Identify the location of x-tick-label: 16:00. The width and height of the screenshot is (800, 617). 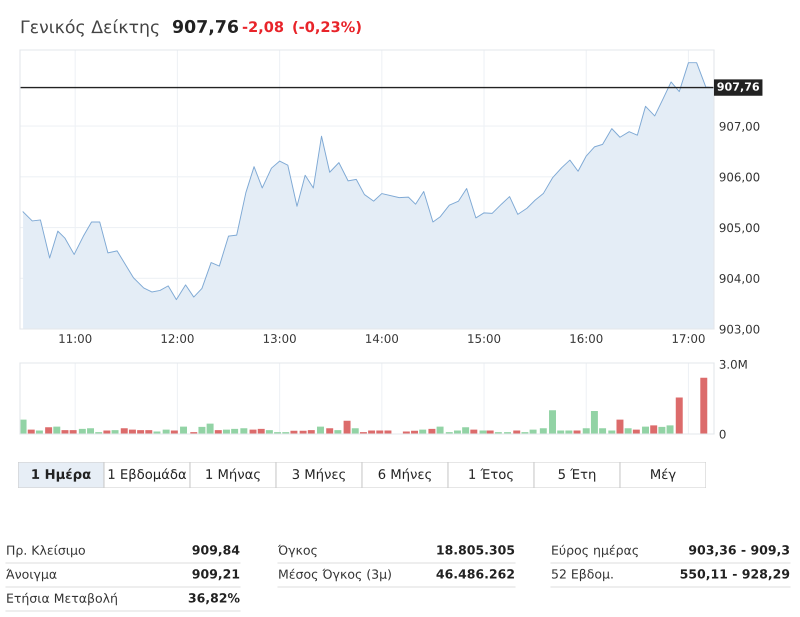
(586, 338).